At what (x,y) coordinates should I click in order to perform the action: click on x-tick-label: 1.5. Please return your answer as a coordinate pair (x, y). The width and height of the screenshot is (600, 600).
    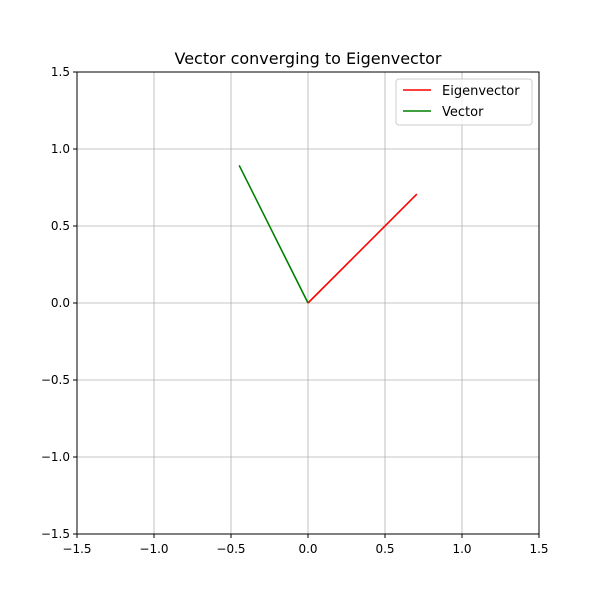
    Looking at the image, I should click on (538, 549).